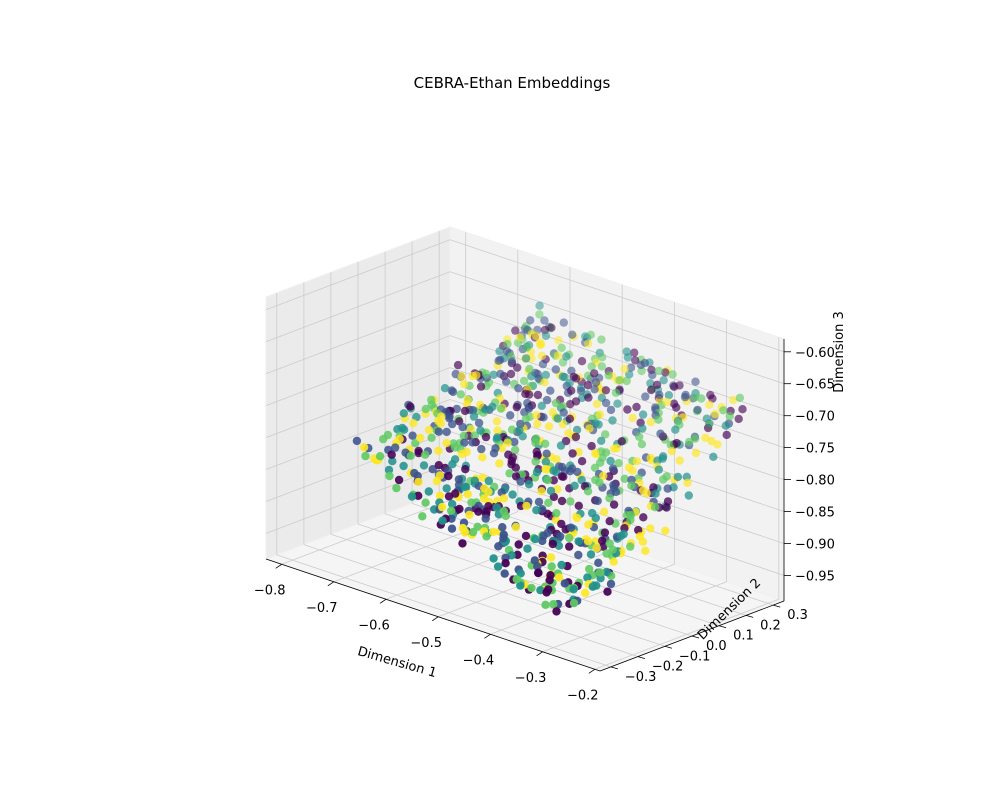 The height and width of the screenshot is (804, 1000). I want to click on x-tick-mark, so click(383, 601).